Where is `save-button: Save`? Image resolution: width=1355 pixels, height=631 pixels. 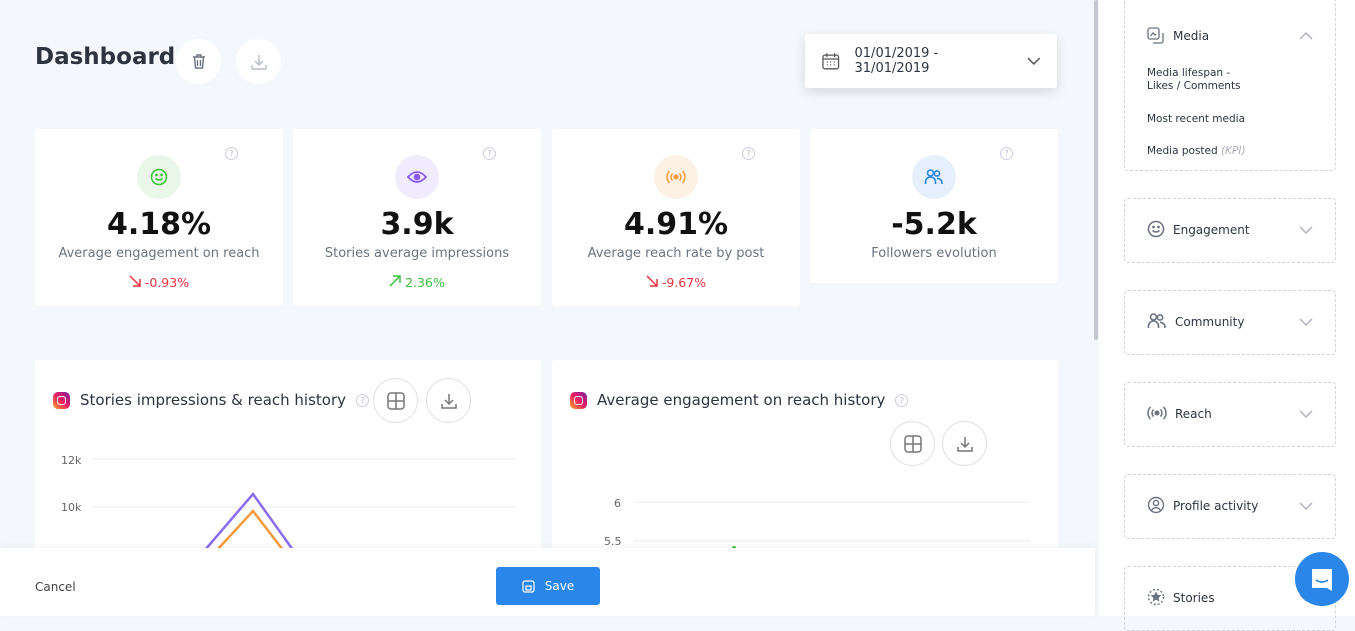 save-button: Save is located at coordinates (548, 586).